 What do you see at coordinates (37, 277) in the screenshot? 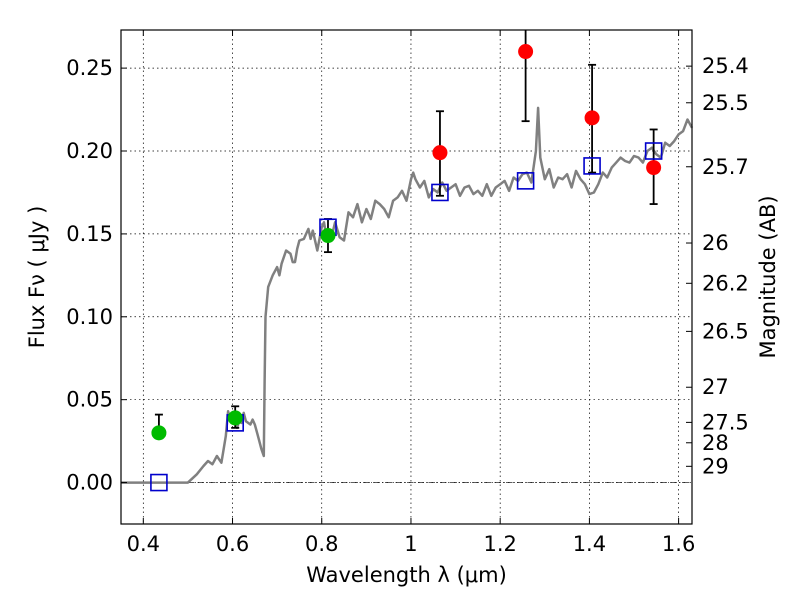
I see `y-axis-label: Flux Fν ( μJy )` at bounding box center [37, 277].